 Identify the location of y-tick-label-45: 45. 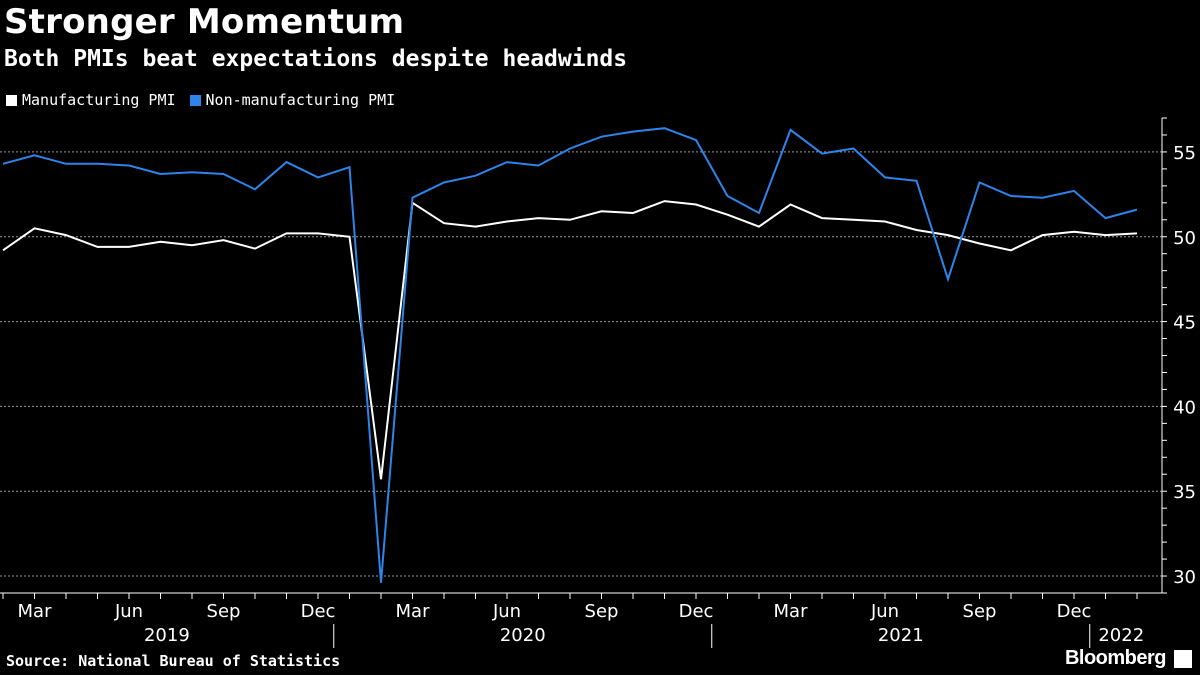
(1184, 323).